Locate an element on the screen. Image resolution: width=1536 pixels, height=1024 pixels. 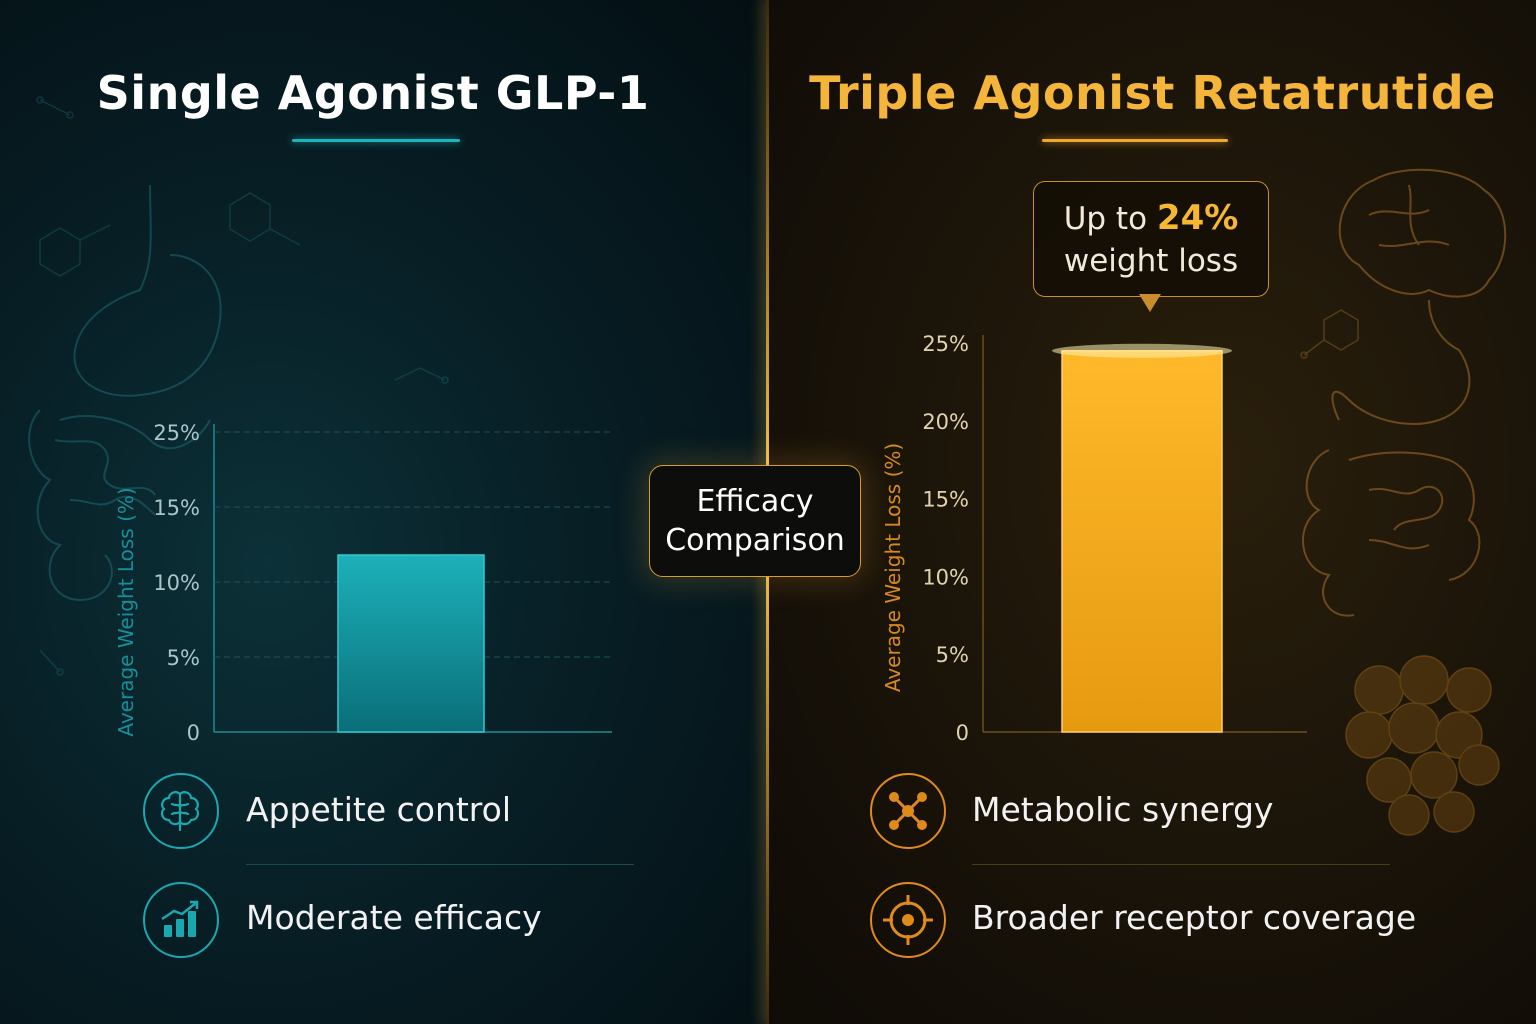
bar-growth-icon is located at coordinates (181, 920).